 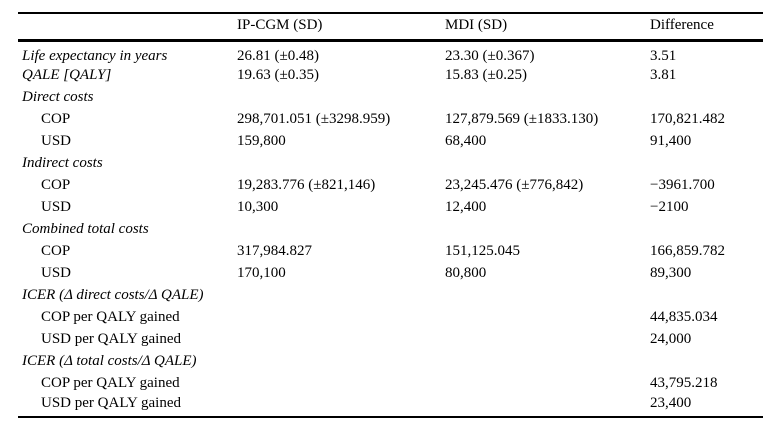 What do you see at coordinates (663, 75) in the screenshot?
I see `value-cell-difference: 3.81` at bounding box center [663, 75].